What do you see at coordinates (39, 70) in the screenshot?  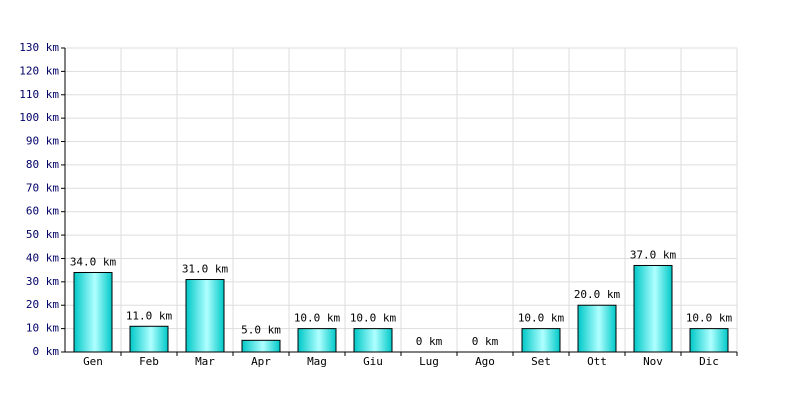 I see `y-tick-label: 120 km` at bounding box center [39, 70].